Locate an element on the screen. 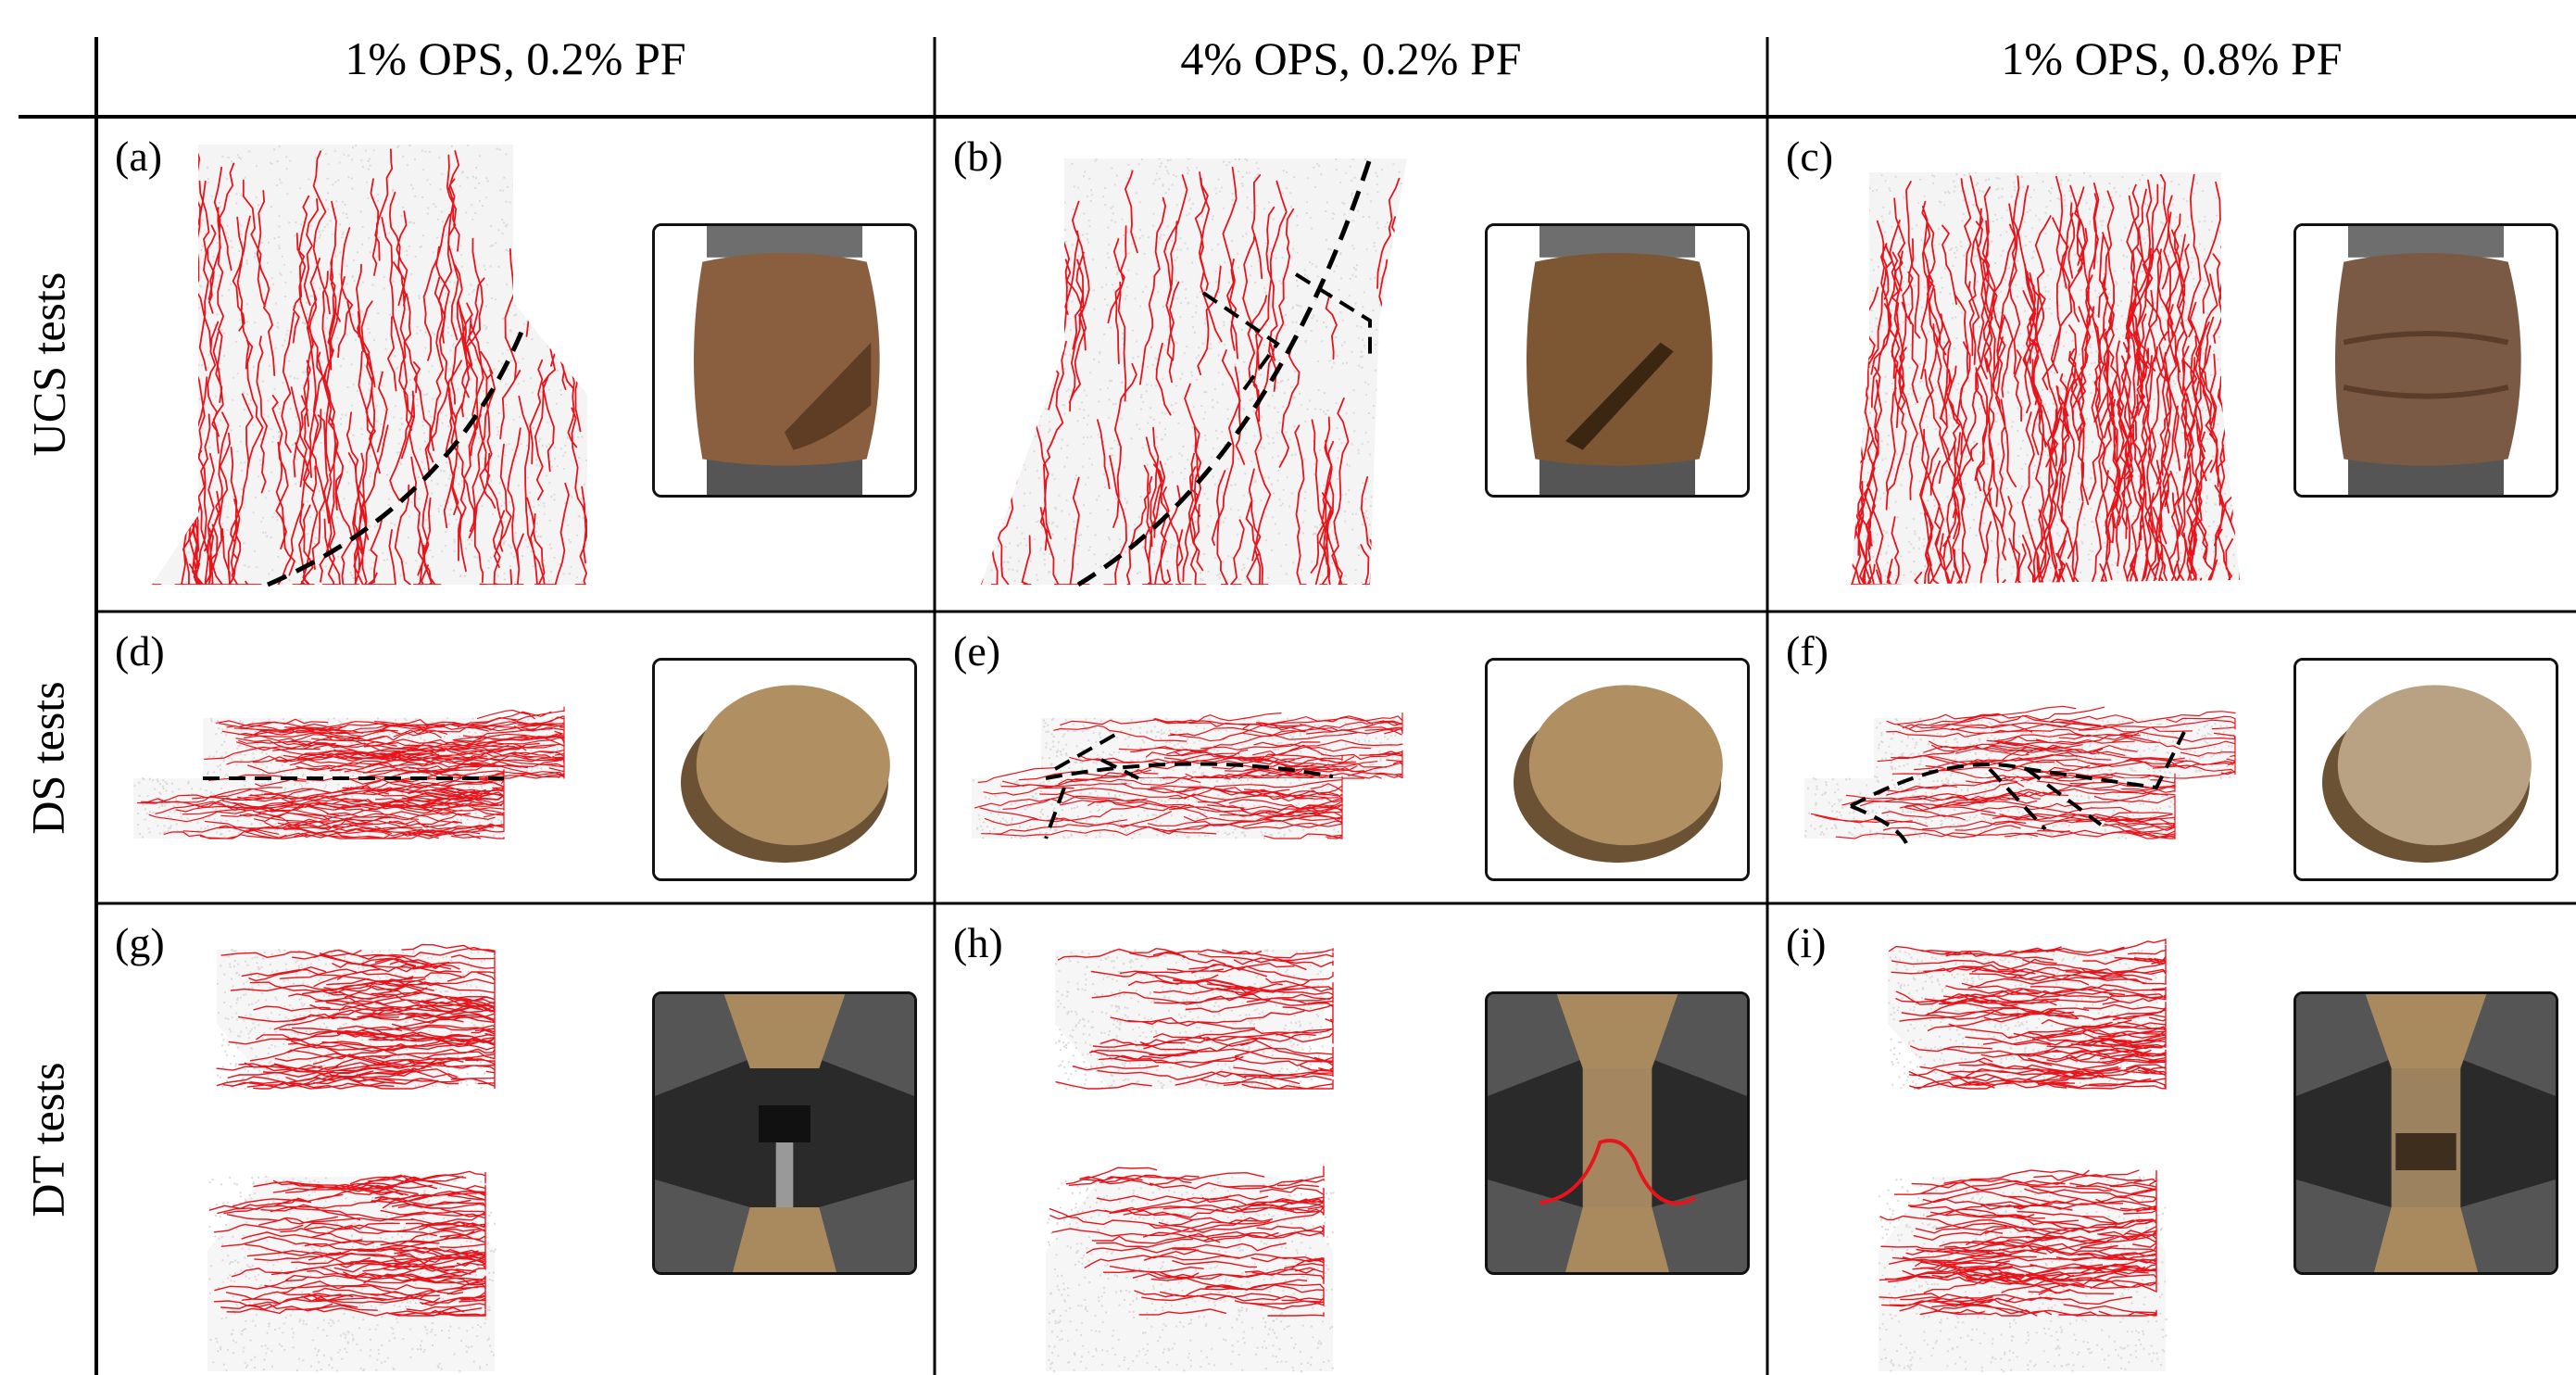 This screenshot has height=1375, width=2576. panel-label: (b) is located at coordinates (978, 156).